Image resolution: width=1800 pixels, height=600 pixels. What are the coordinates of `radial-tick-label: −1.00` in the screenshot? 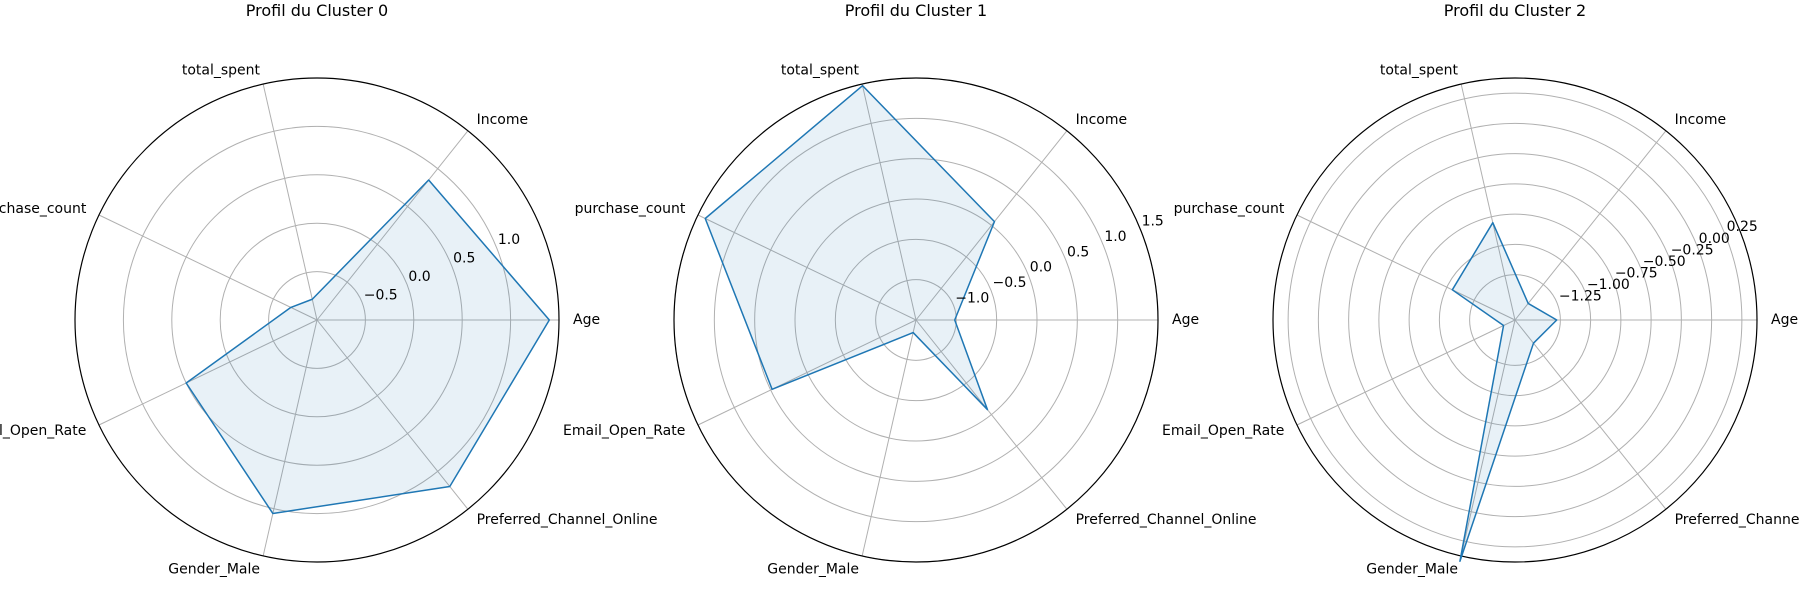 It's located at (1608, 285).